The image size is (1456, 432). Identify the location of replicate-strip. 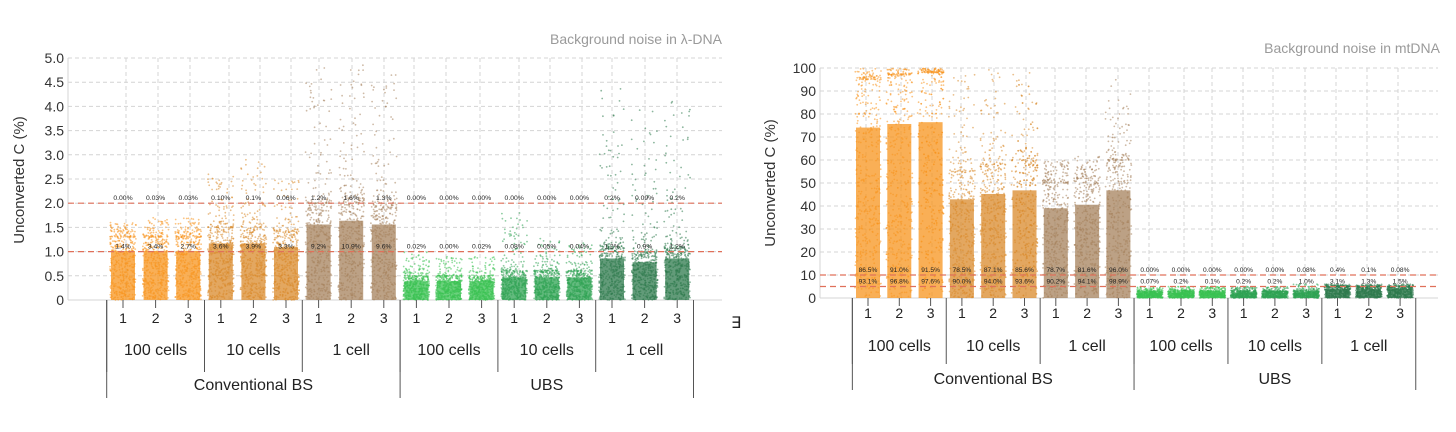
(155, 258).